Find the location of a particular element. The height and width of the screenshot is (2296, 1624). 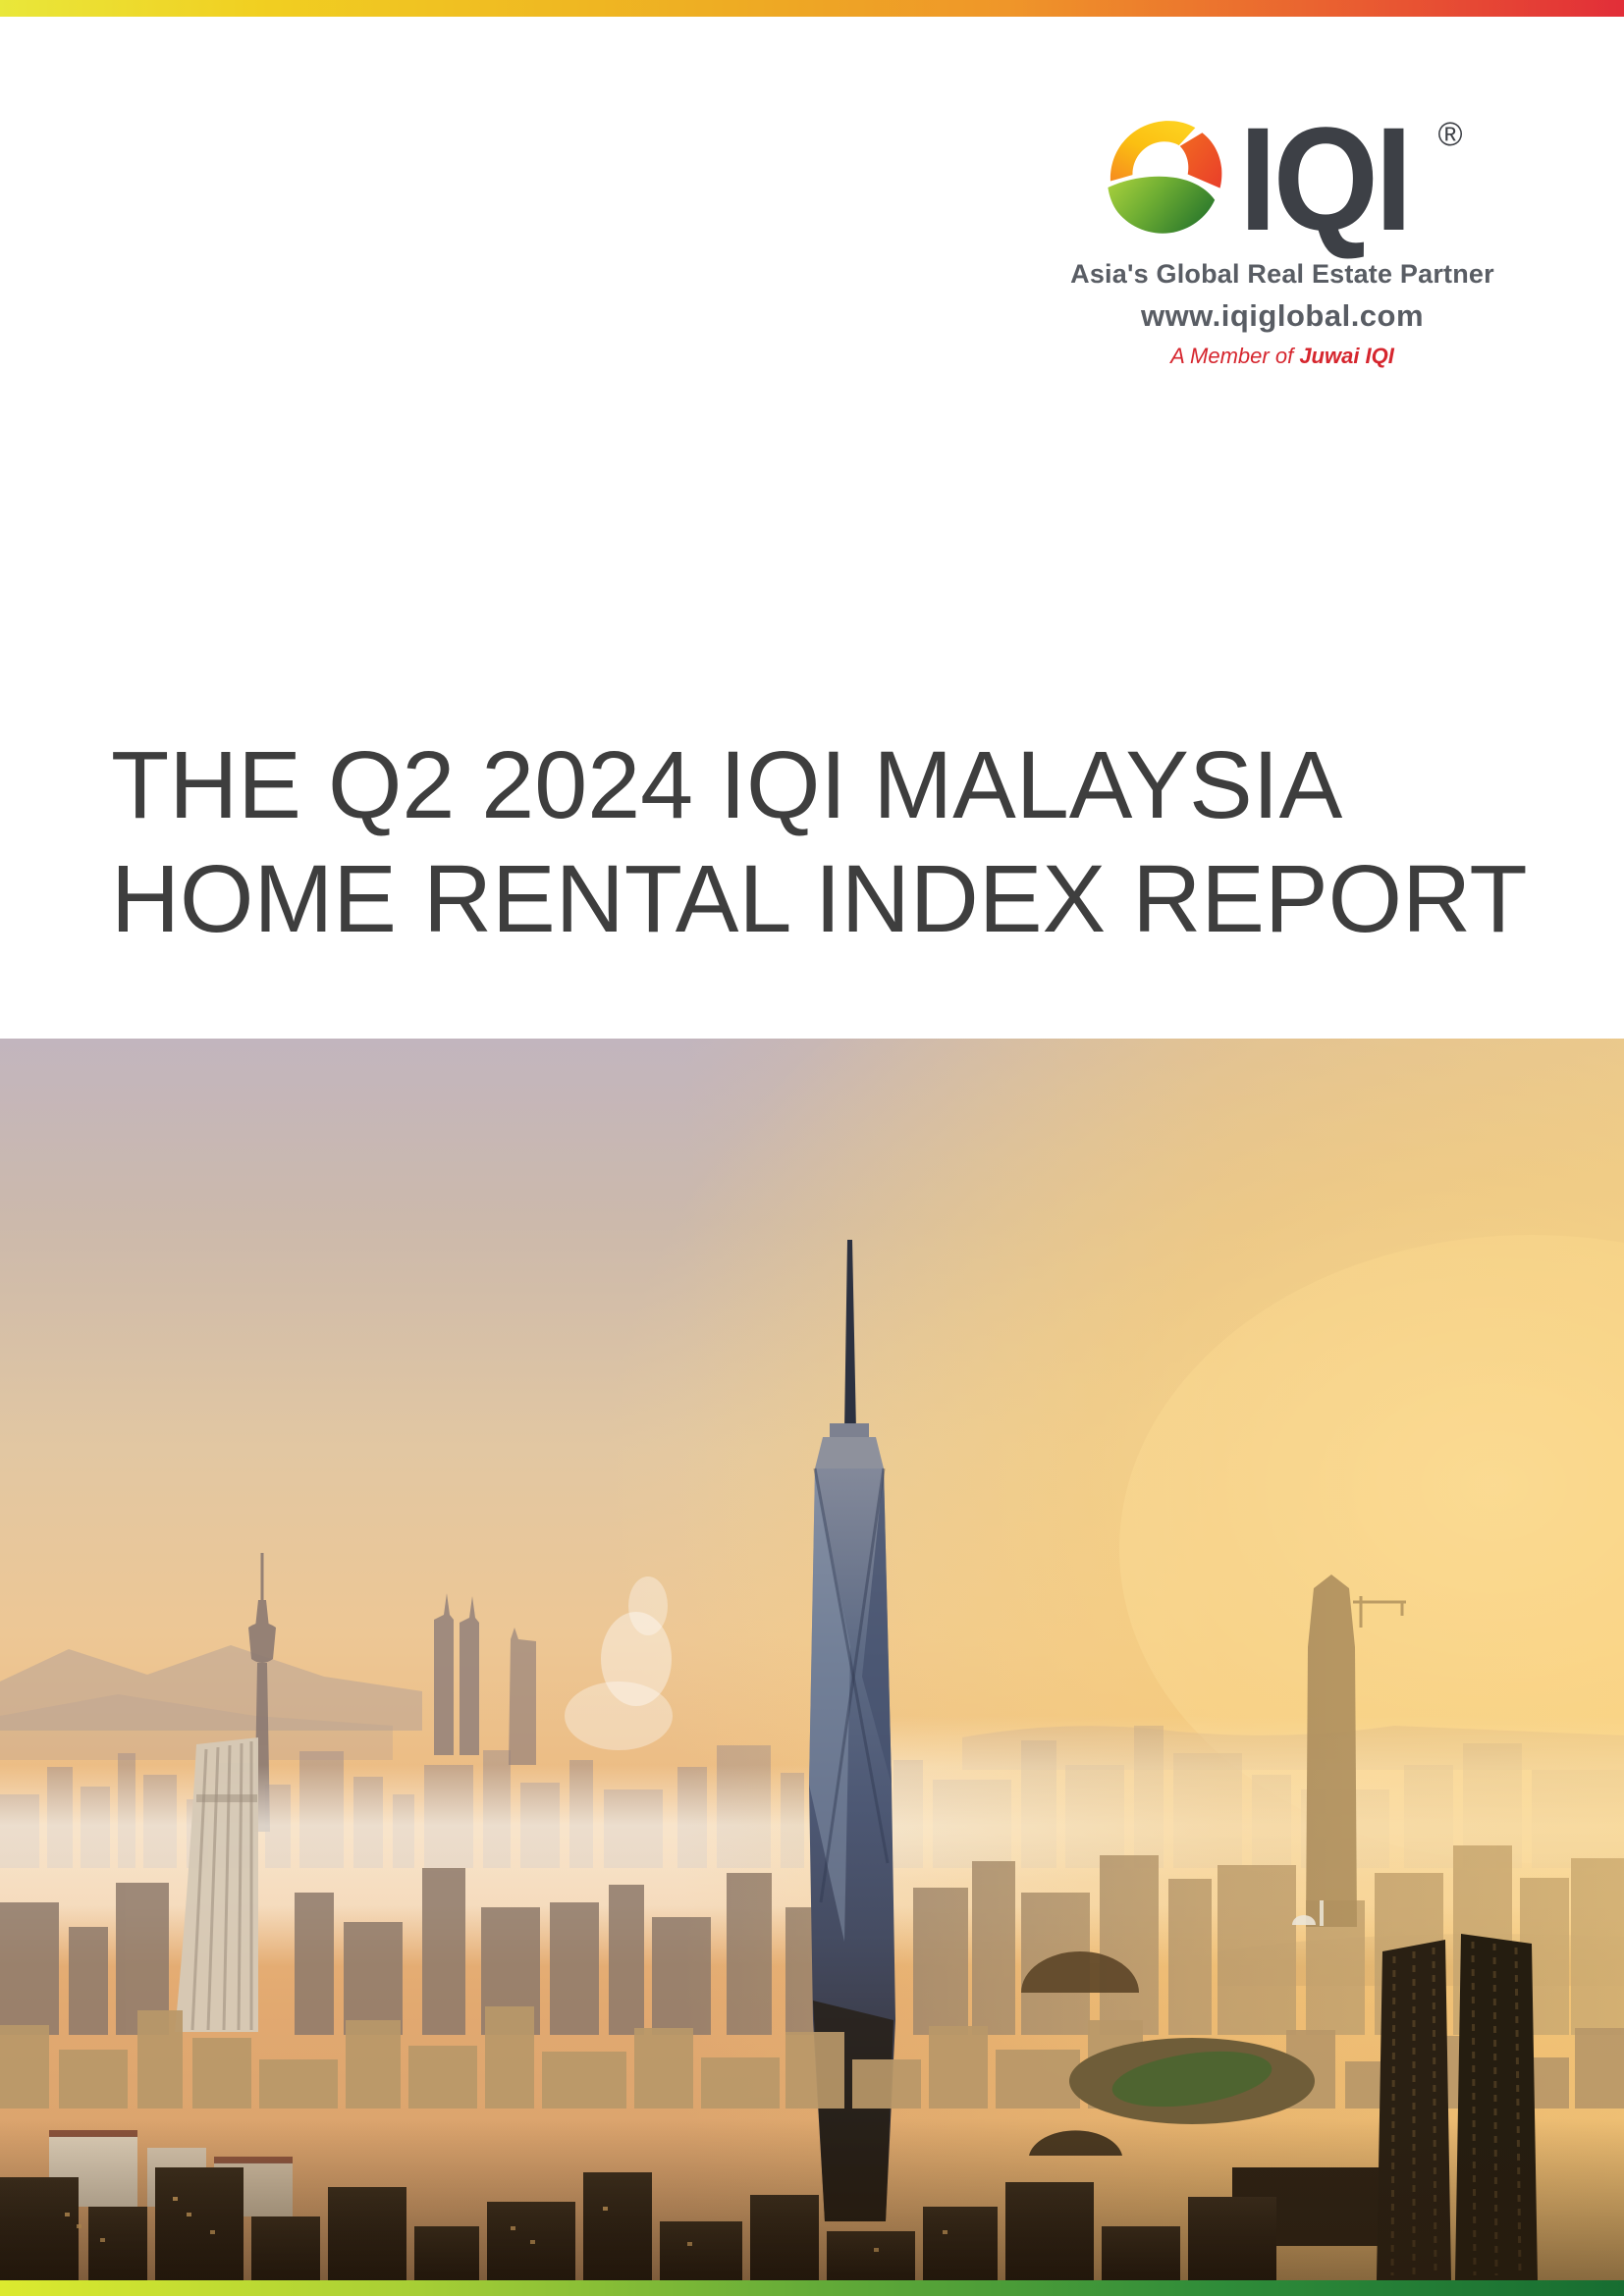

report-title-line2: HOME RENTAL INDEX REPORT is located at coordinates (819, 898).